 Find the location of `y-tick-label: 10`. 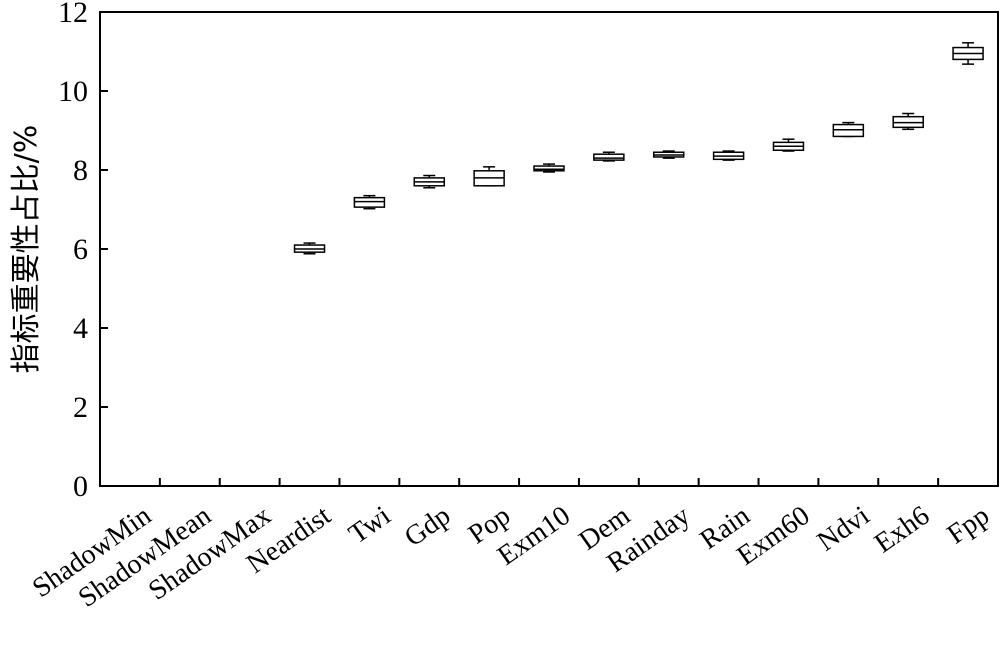

y-tick-label: 10 is located at coordinates (73, 91).